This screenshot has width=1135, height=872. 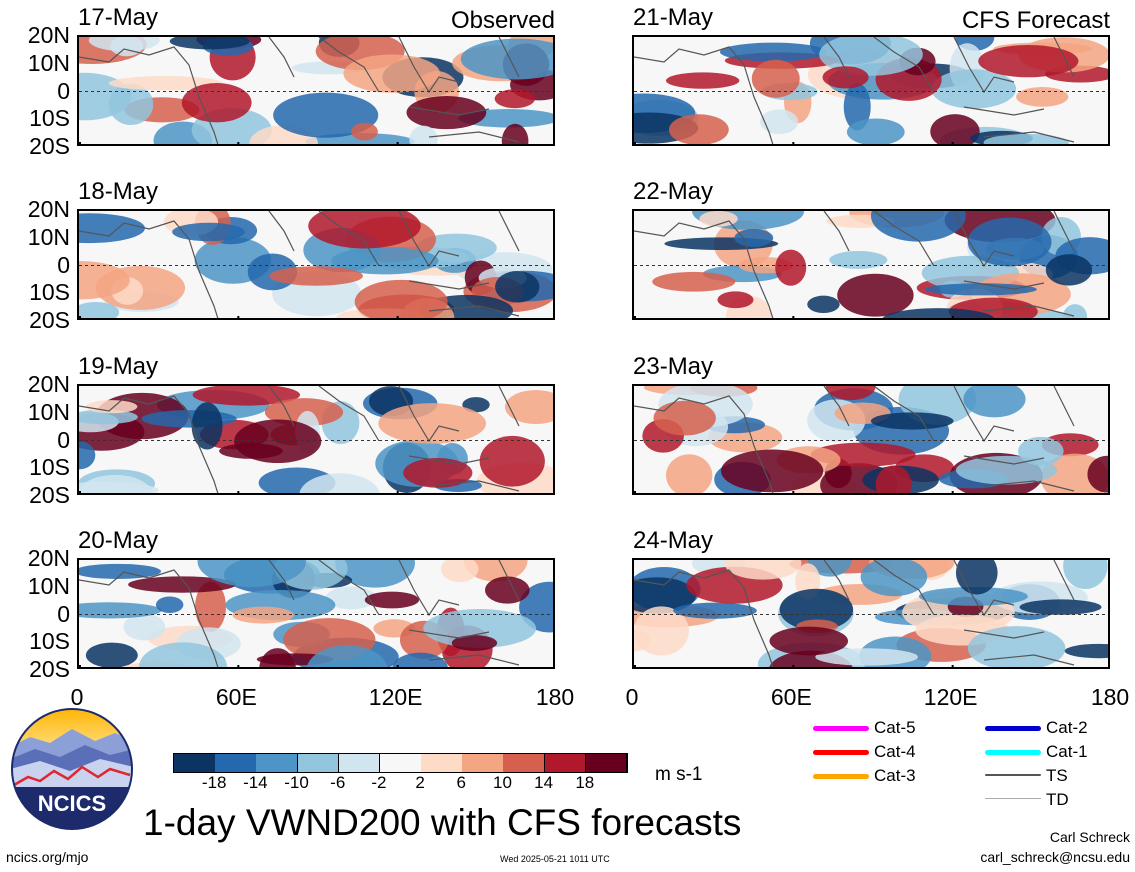 What do you see at coordinates (118, 17) in the screenshot?
I see `panel-date-label: 17-May` at bounding box center [118, 17].